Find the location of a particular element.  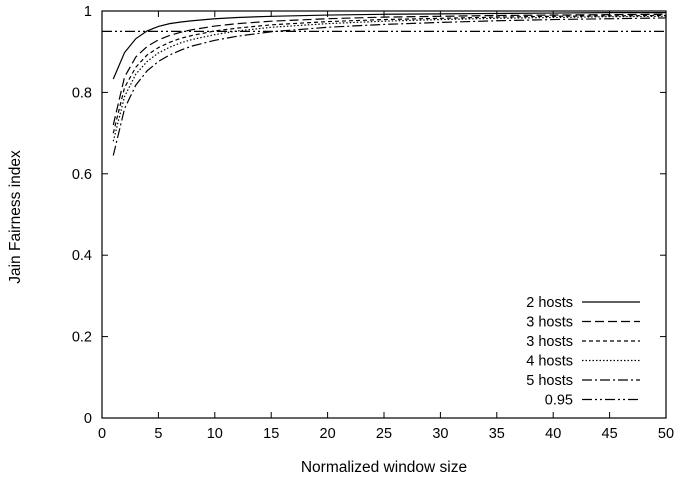

y-tick-label: 1 is located at coordinates (88, 12).